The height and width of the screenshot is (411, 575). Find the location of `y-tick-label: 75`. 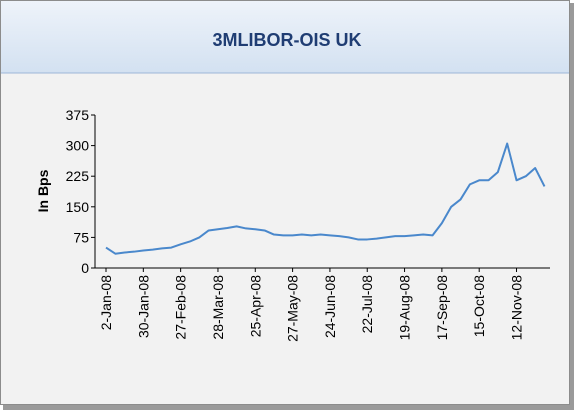

y-tick-label: 75 is located at coordinates (81, 237).